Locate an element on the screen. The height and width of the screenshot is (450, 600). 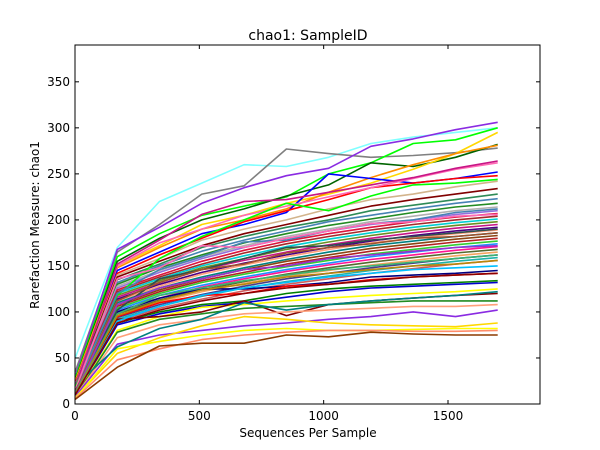
x-tick-label: 0 is located at coordinates (75, 416).